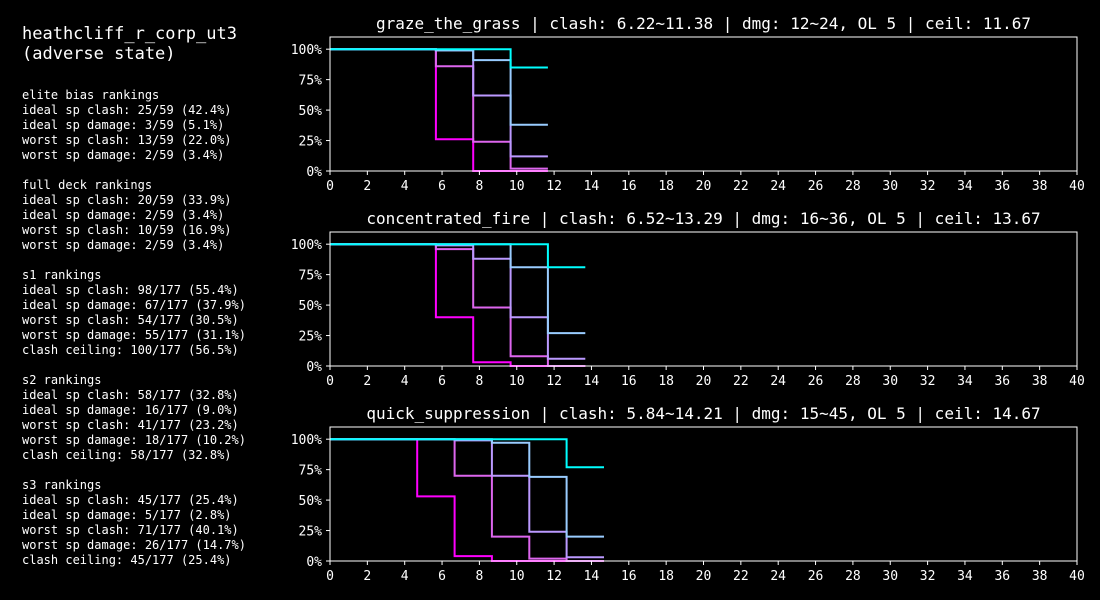  Describe the element at coordinates (123, 125) in the screenshot. I see `stats-line: ideal sp damage: 3/59 (5.1%)` at that location.